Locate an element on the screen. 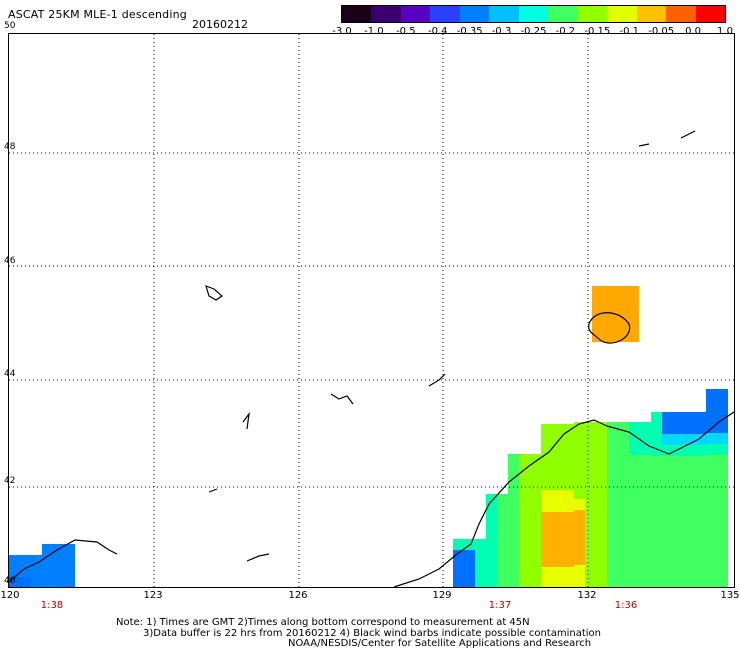  colorbar-tick-label: -0.05 is located at coordinates (661, 31).